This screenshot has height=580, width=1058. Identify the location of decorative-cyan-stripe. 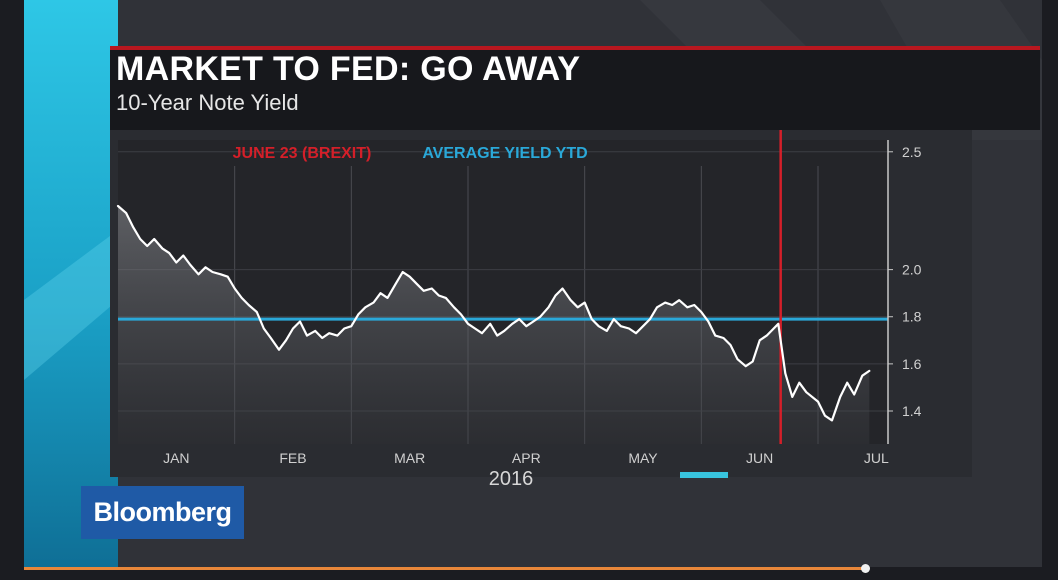
(71, 283).